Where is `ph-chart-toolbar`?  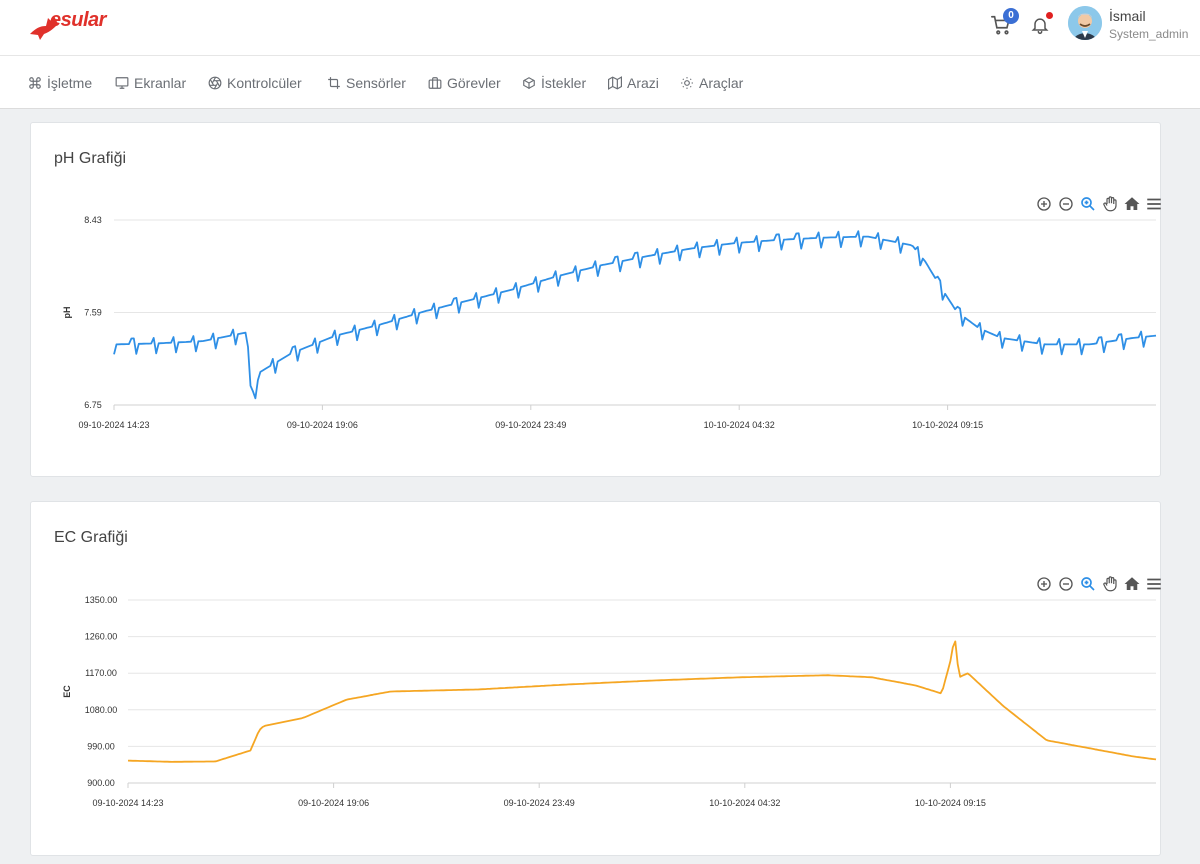
ph-chart-toolbar is located at coordinates (1097, 204).